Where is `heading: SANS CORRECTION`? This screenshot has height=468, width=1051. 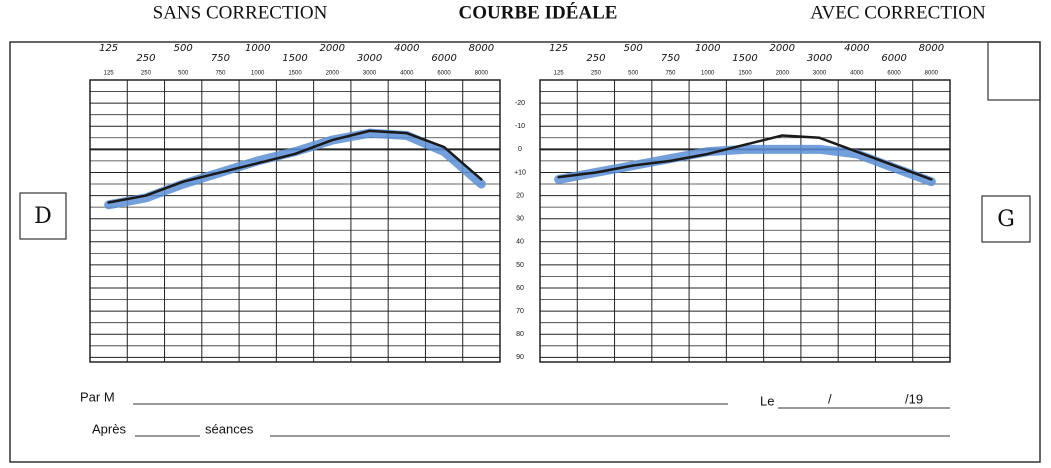 heading: SANS CORRECTION is located at coordinates (240, 12).